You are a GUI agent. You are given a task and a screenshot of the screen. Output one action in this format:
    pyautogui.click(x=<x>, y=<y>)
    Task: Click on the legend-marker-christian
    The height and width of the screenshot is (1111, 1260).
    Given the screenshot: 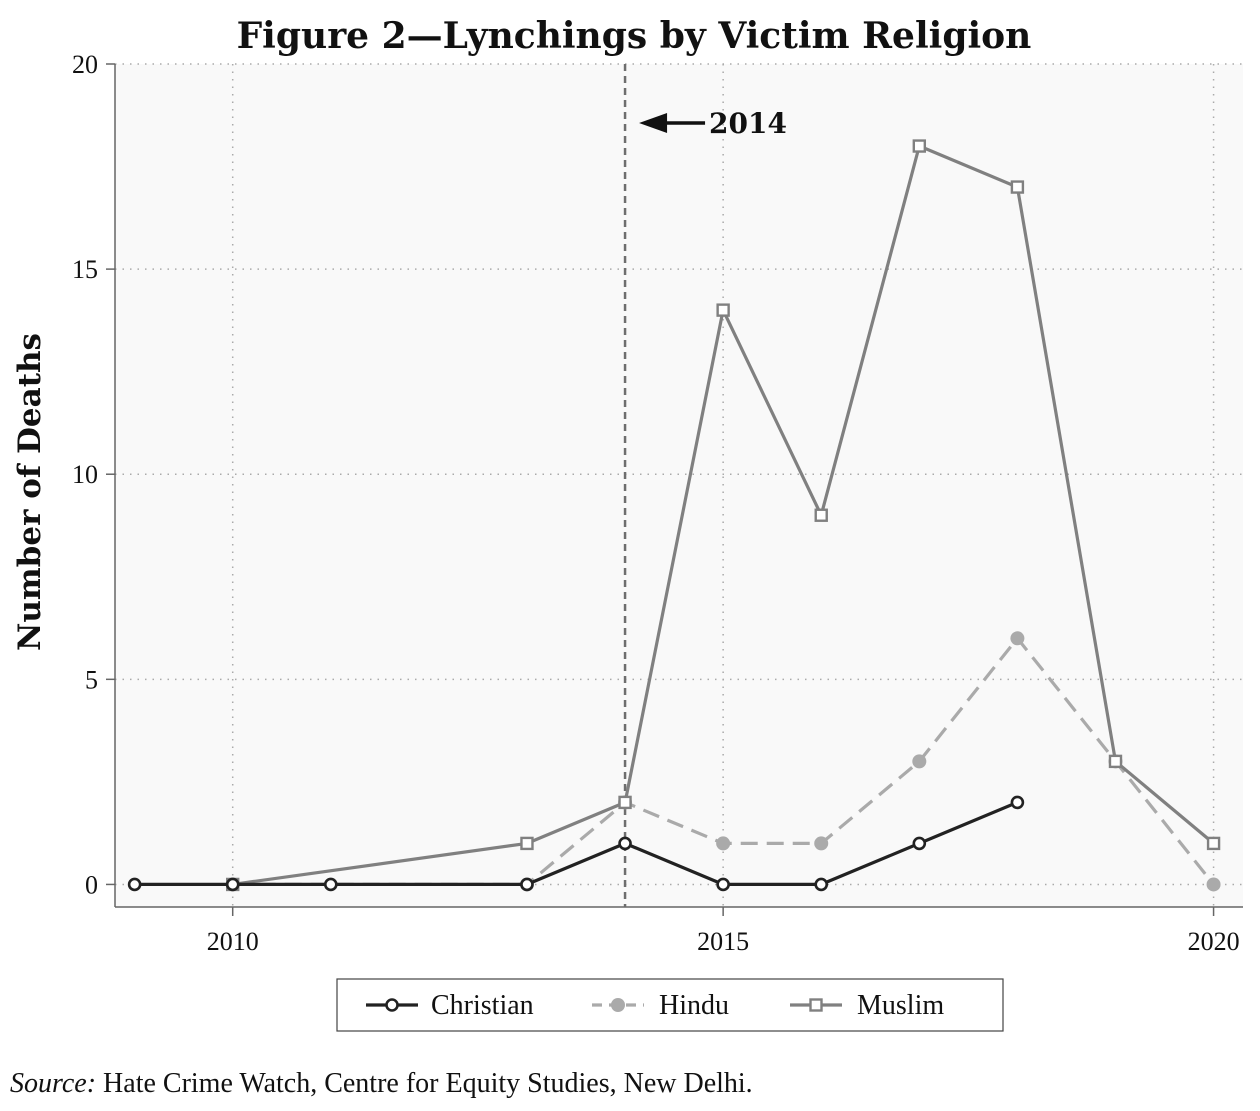 What is the action you would take?
    pyautogui.click(x=392, y=1005)
    